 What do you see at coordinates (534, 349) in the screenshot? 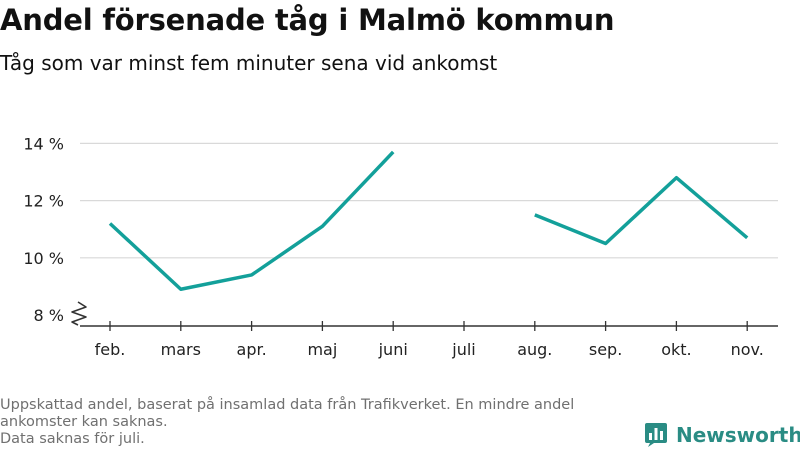
I see `x-tick-label: aug.` at bounding box center [534, 349].